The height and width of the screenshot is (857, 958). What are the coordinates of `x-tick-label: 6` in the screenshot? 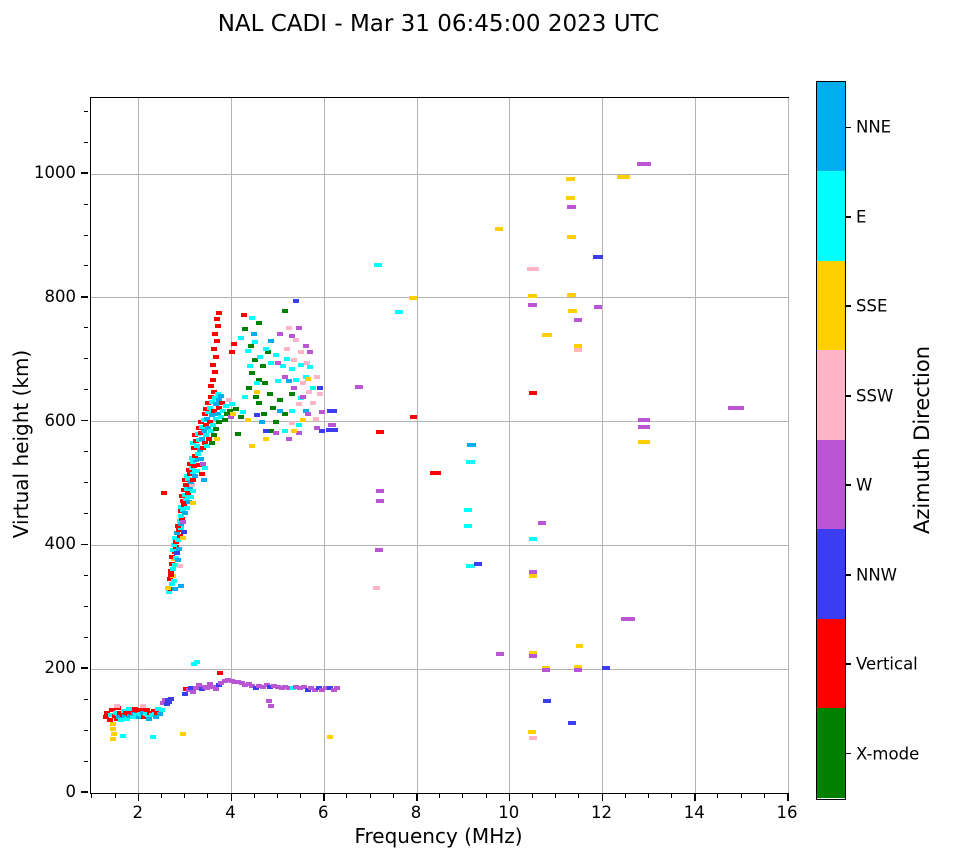 It's located at (323, 812).